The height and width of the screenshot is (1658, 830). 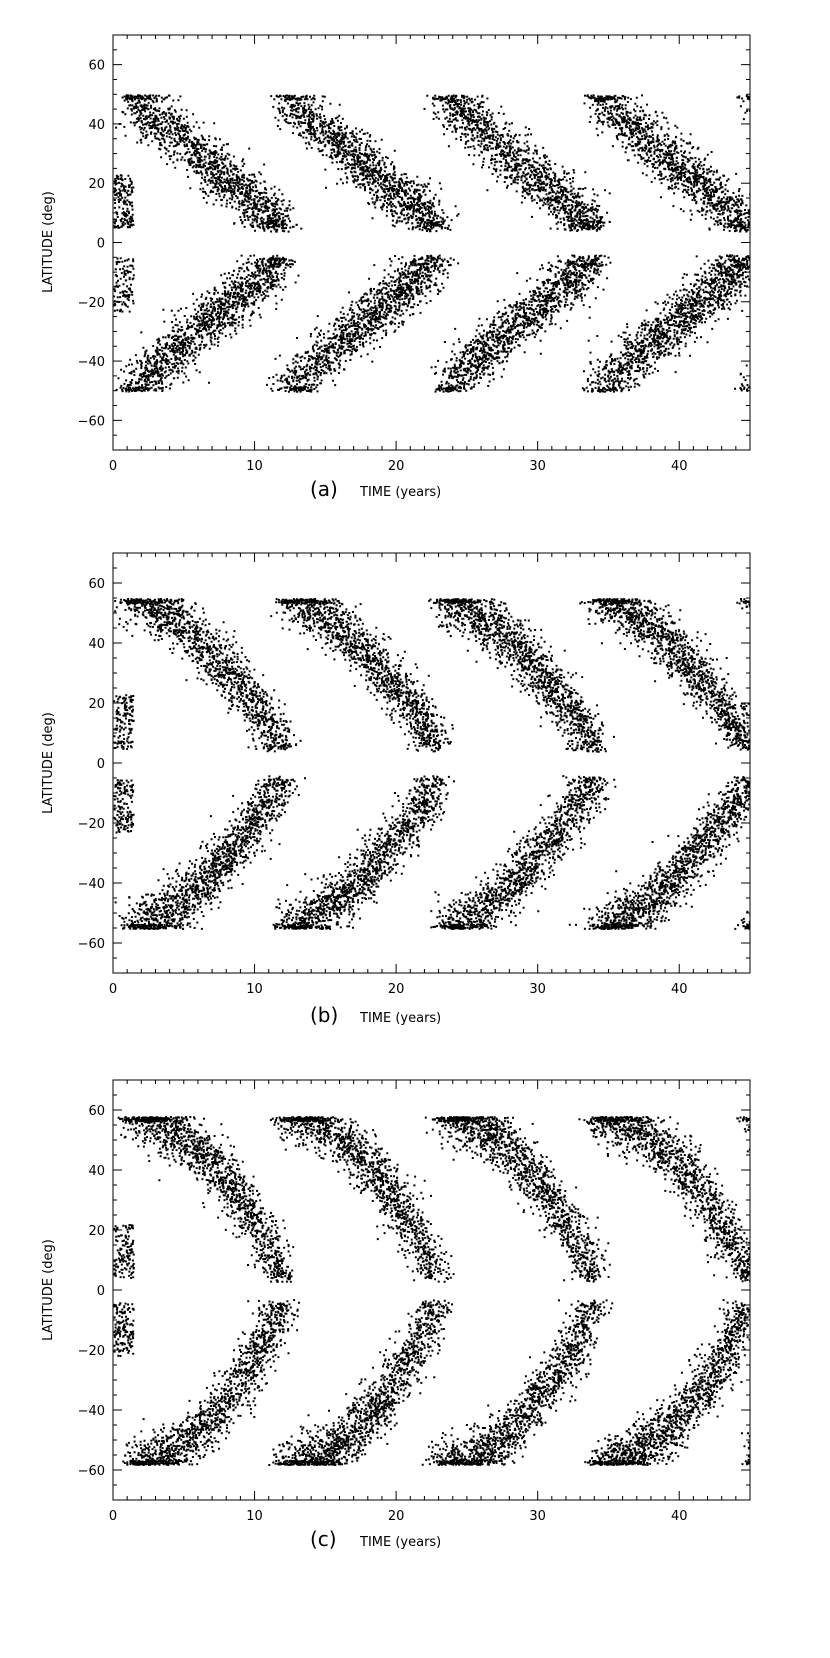 I want to click on panel-label: (c), so click(x=323, y=1539).